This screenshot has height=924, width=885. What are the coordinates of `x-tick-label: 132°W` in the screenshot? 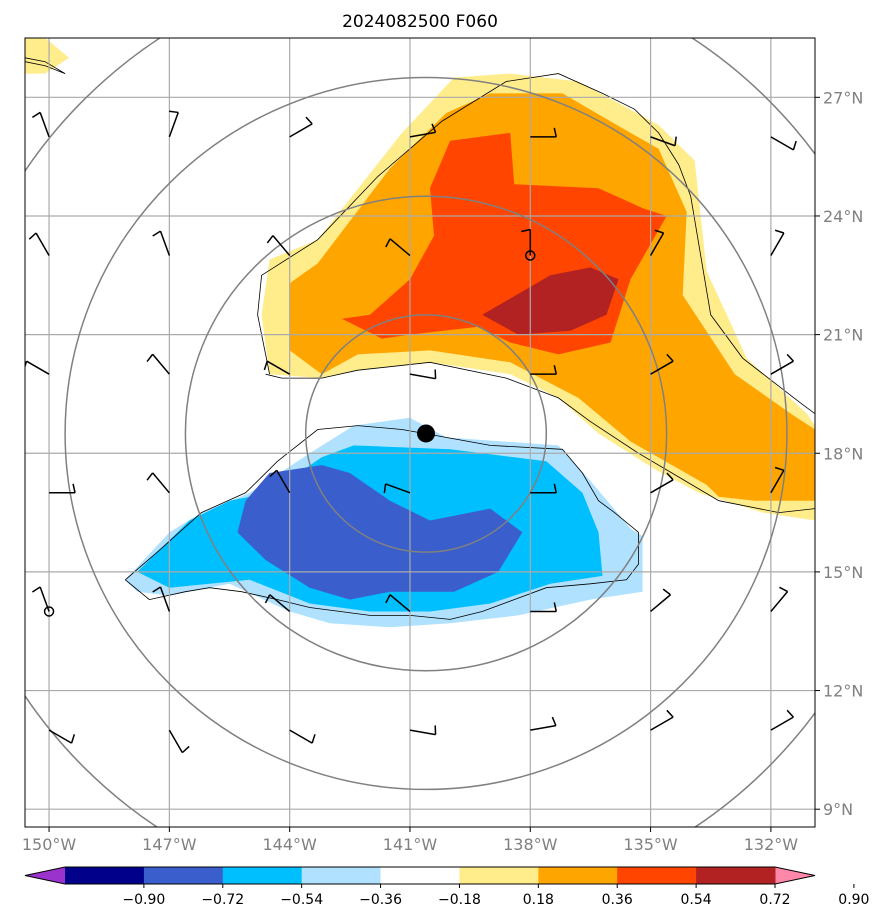 It's located at (771, 844).